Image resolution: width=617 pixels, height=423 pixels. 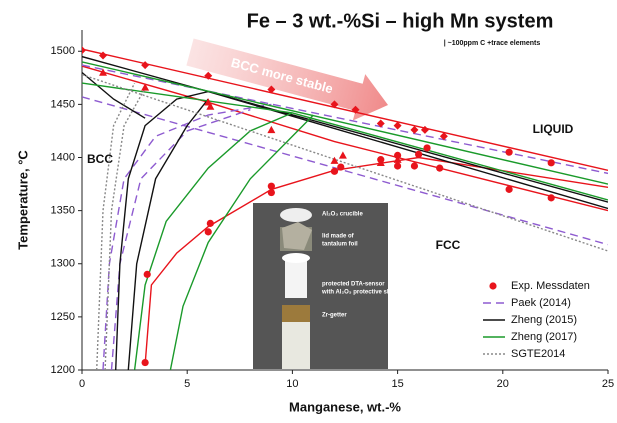 What do you see at coordinates (63, 264) in the screenshot?
I see `y-tick-label: 1300` at bounding box center [63, 264].